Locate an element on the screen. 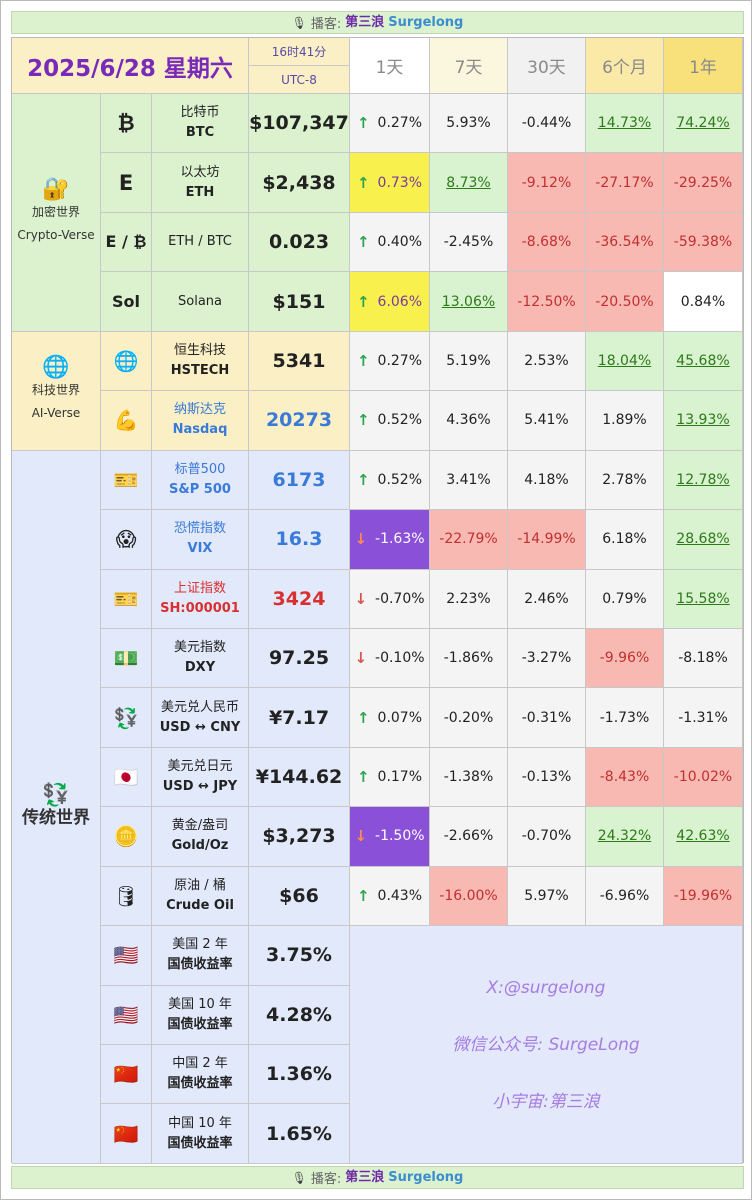  change-value: 0.52% is located at coordinates (400, 420).